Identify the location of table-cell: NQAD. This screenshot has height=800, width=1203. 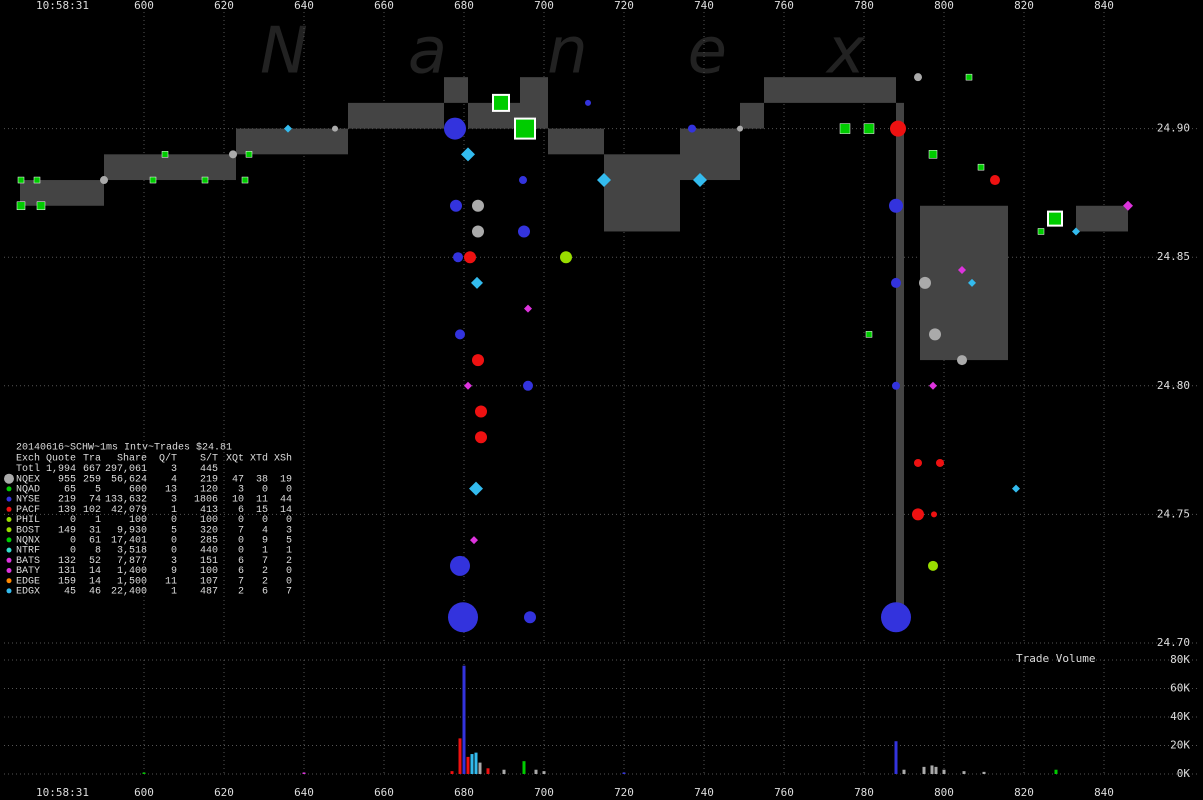
(28, 490).